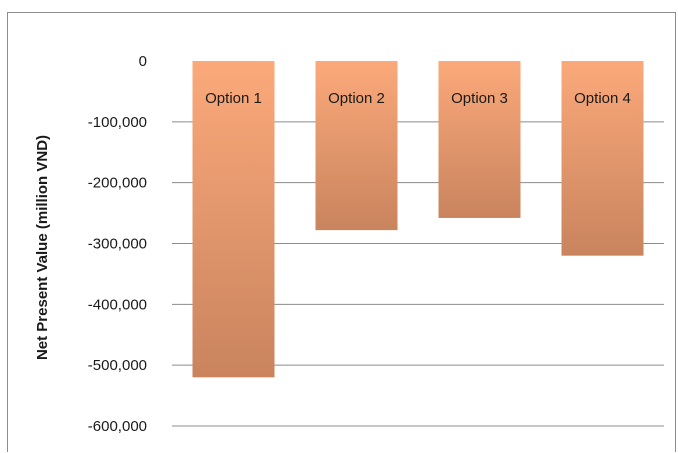 This screenshot has height=453, width=678. What do you see at coordinates (117, 426) in the screenshot?
I see `y-tick-label: -600,000` at bounding box center [117, 426].